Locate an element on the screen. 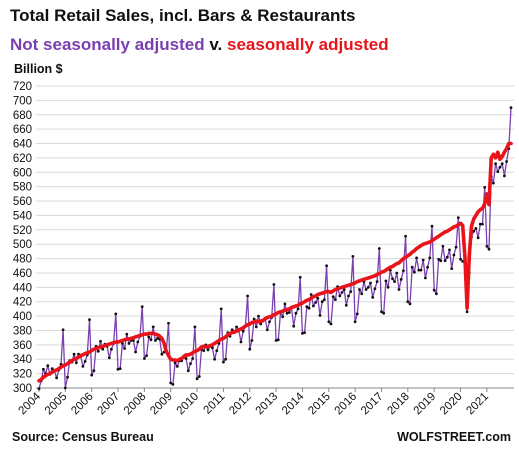  x-tick-label: 2014 is located at coordinates (293, 403).